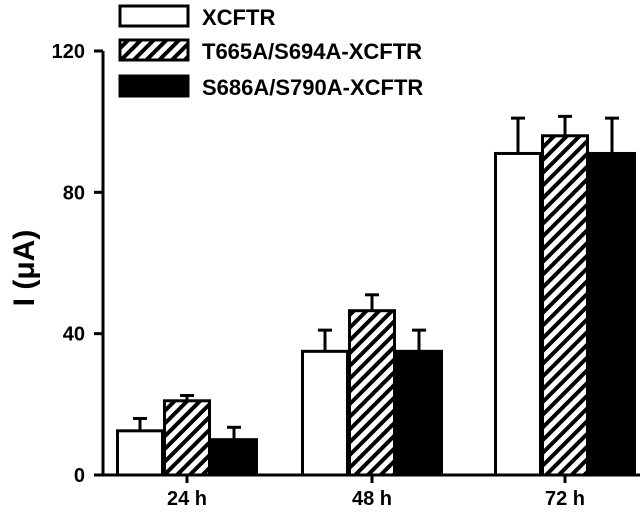  I want to click on legend-label-1: XCFTR, so click(238, 17).